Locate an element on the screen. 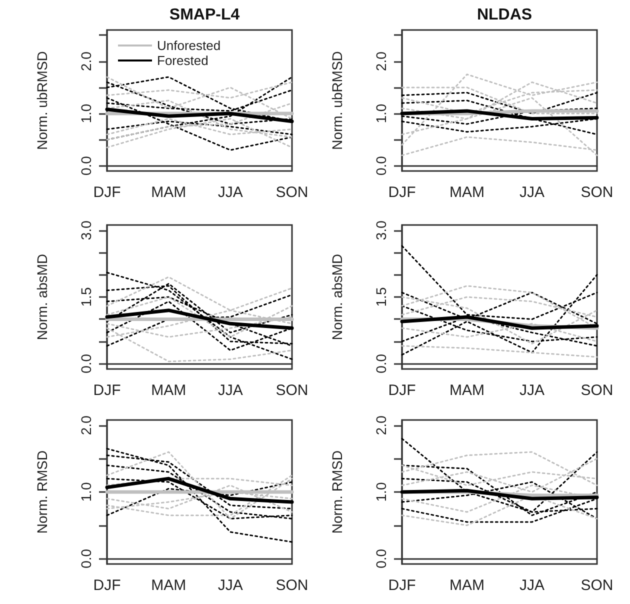 This screenshot has height=604, width=630. chart-title: NLDAS is located at coordinates (504, 15).